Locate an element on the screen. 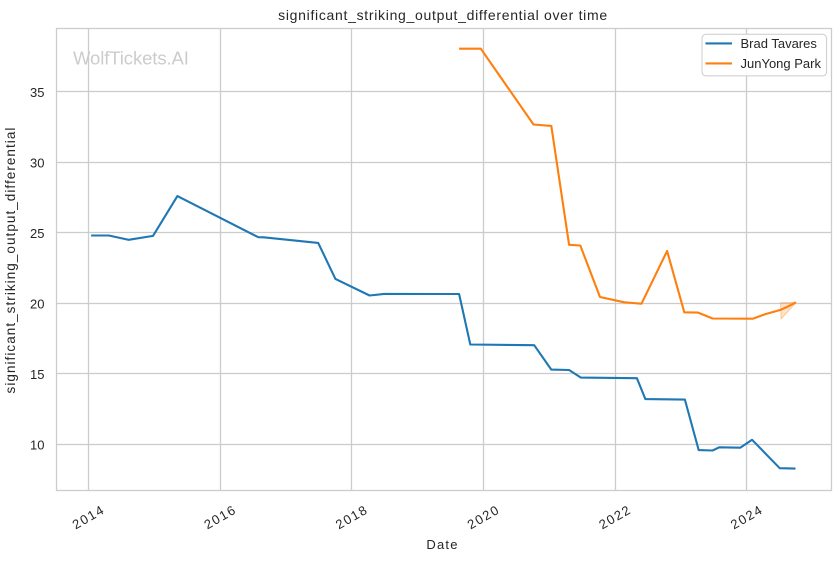  svg-text: 20 is located at coordinates (37, 304).